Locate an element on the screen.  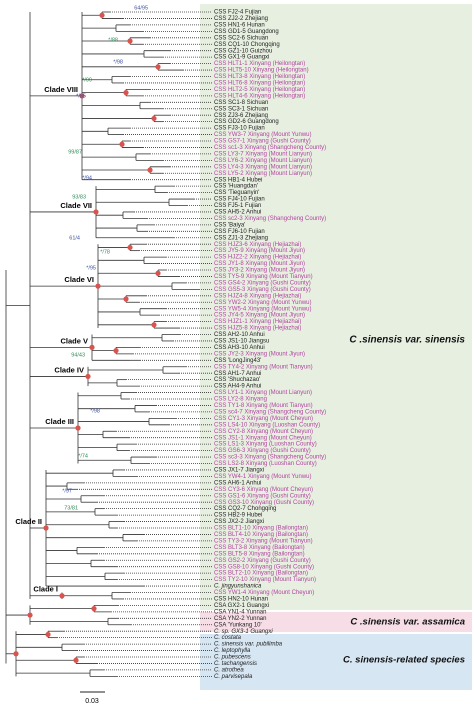
clade-label: Clade VII is located at coordinates (76, 205).